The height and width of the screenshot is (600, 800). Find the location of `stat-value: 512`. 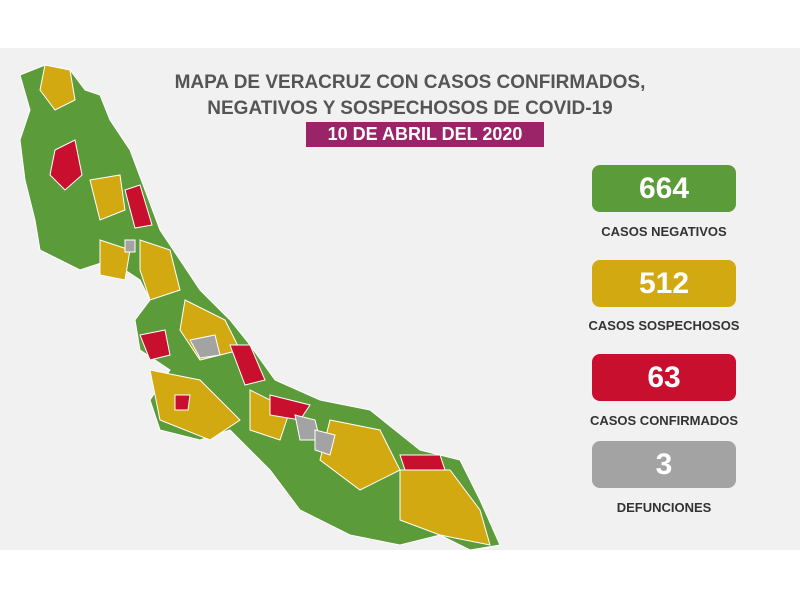

stat-value: 512 is located at coordinates (664, 283).